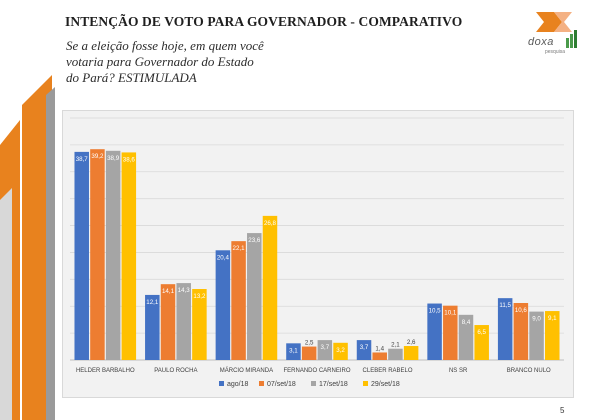  I want to click on data-label: 26,8, so click(270, 223).